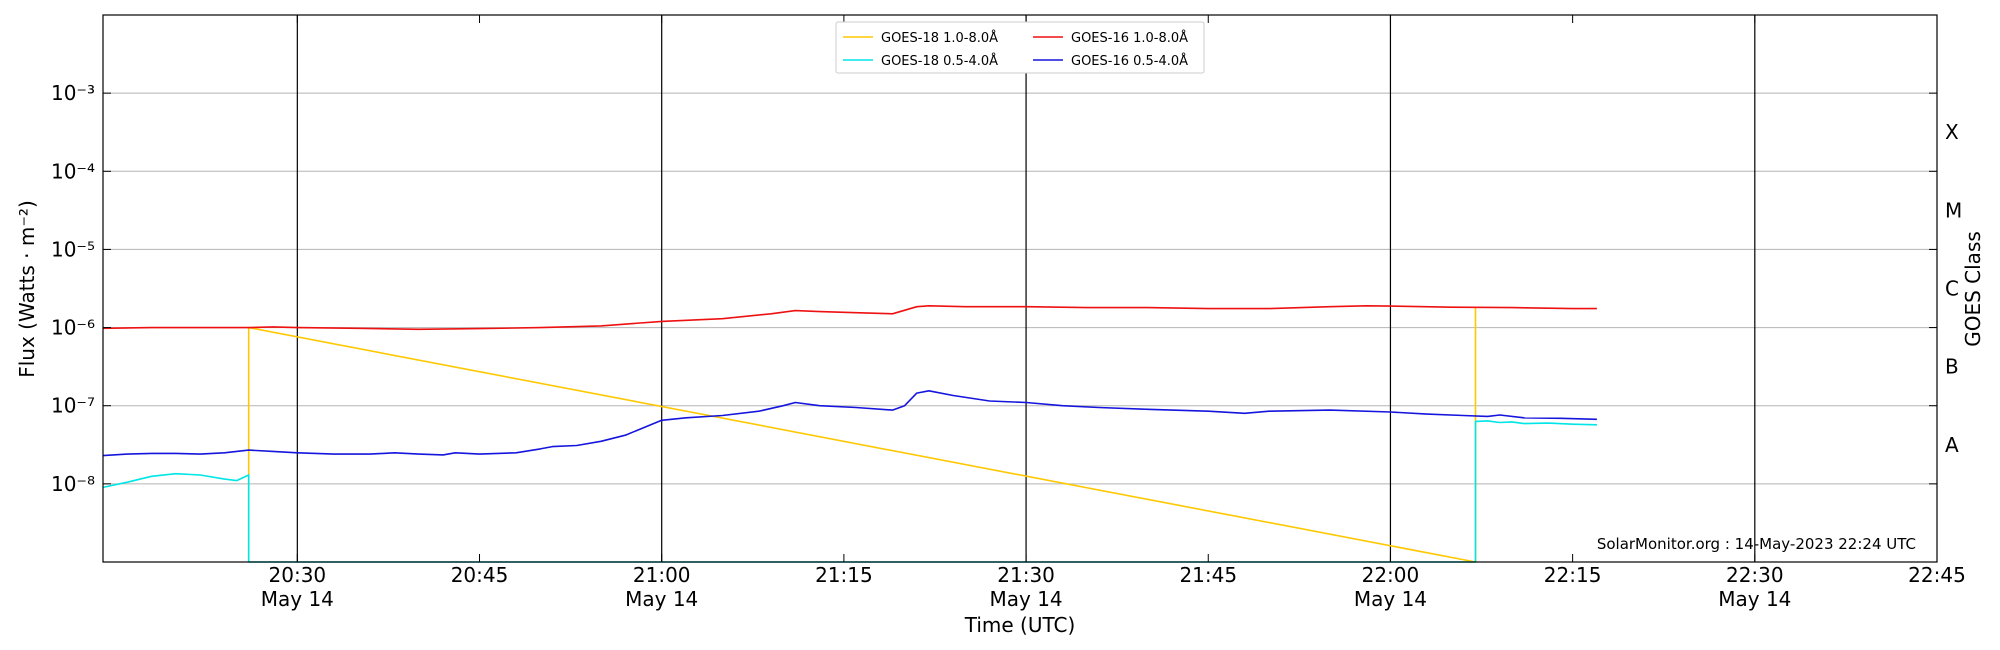 The width and height of the screenshot is (2000, 650). I want to click on x-tick-label: 21:15, so click(844, 575).